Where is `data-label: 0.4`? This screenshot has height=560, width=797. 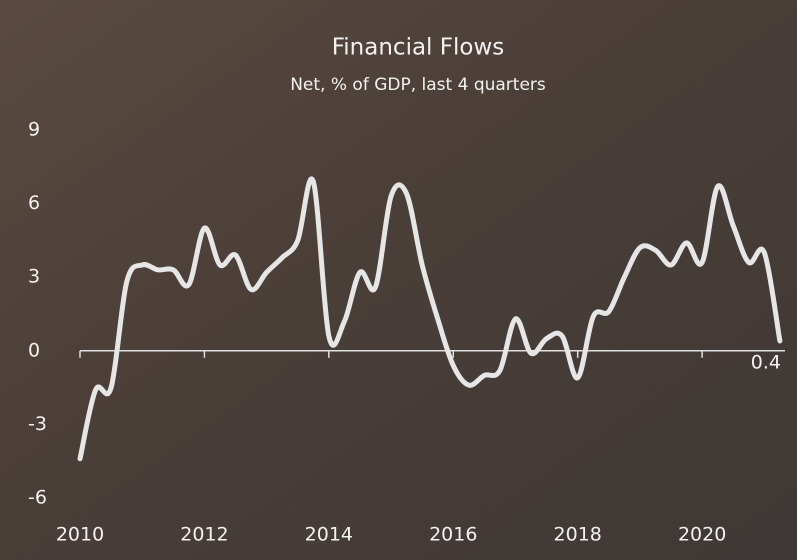
data-label: 0.4 is located at coordinates (766, 362).